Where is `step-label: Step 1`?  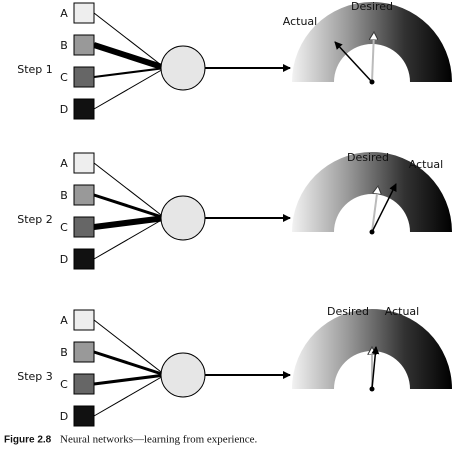 step-label: Step 1 is located at coordinates (35, 69).